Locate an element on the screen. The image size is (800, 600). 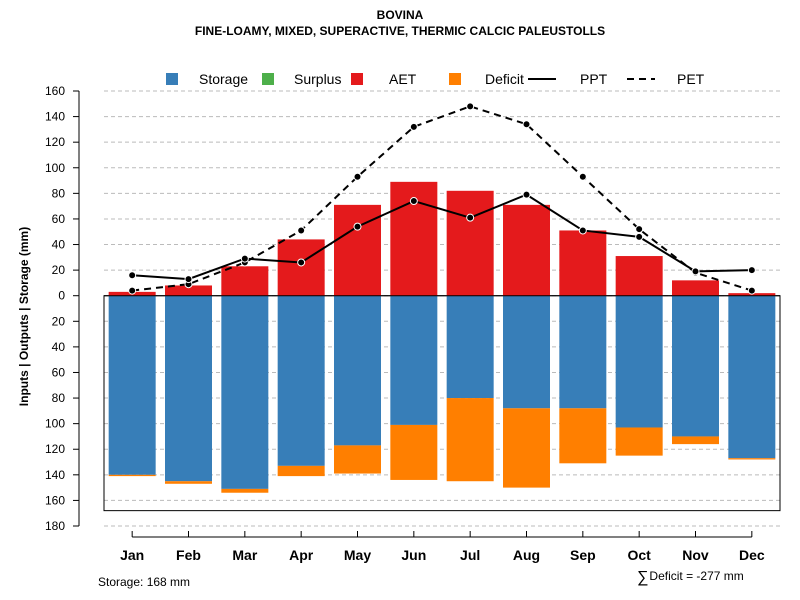
aet-legend-swatch is located at coordinates (357, 79).